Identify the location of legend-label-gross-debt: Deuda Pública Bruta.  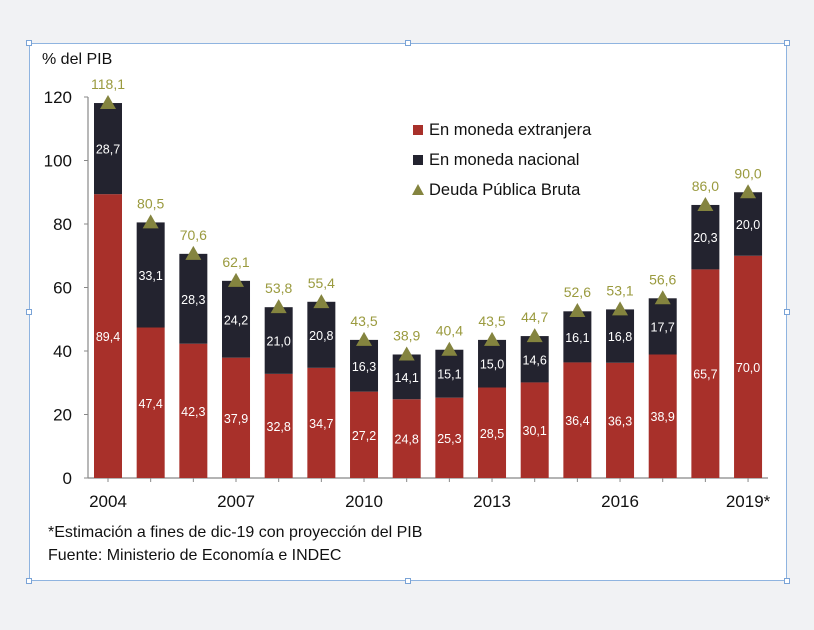
(505, 190).